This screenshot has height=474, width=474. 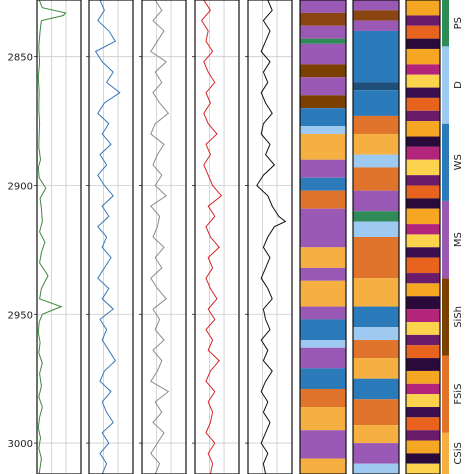 What do you see at coordinates (20, 444) in the screenshot?
I see `depth-tick-label: 3000` at bounding box center [20, 444].